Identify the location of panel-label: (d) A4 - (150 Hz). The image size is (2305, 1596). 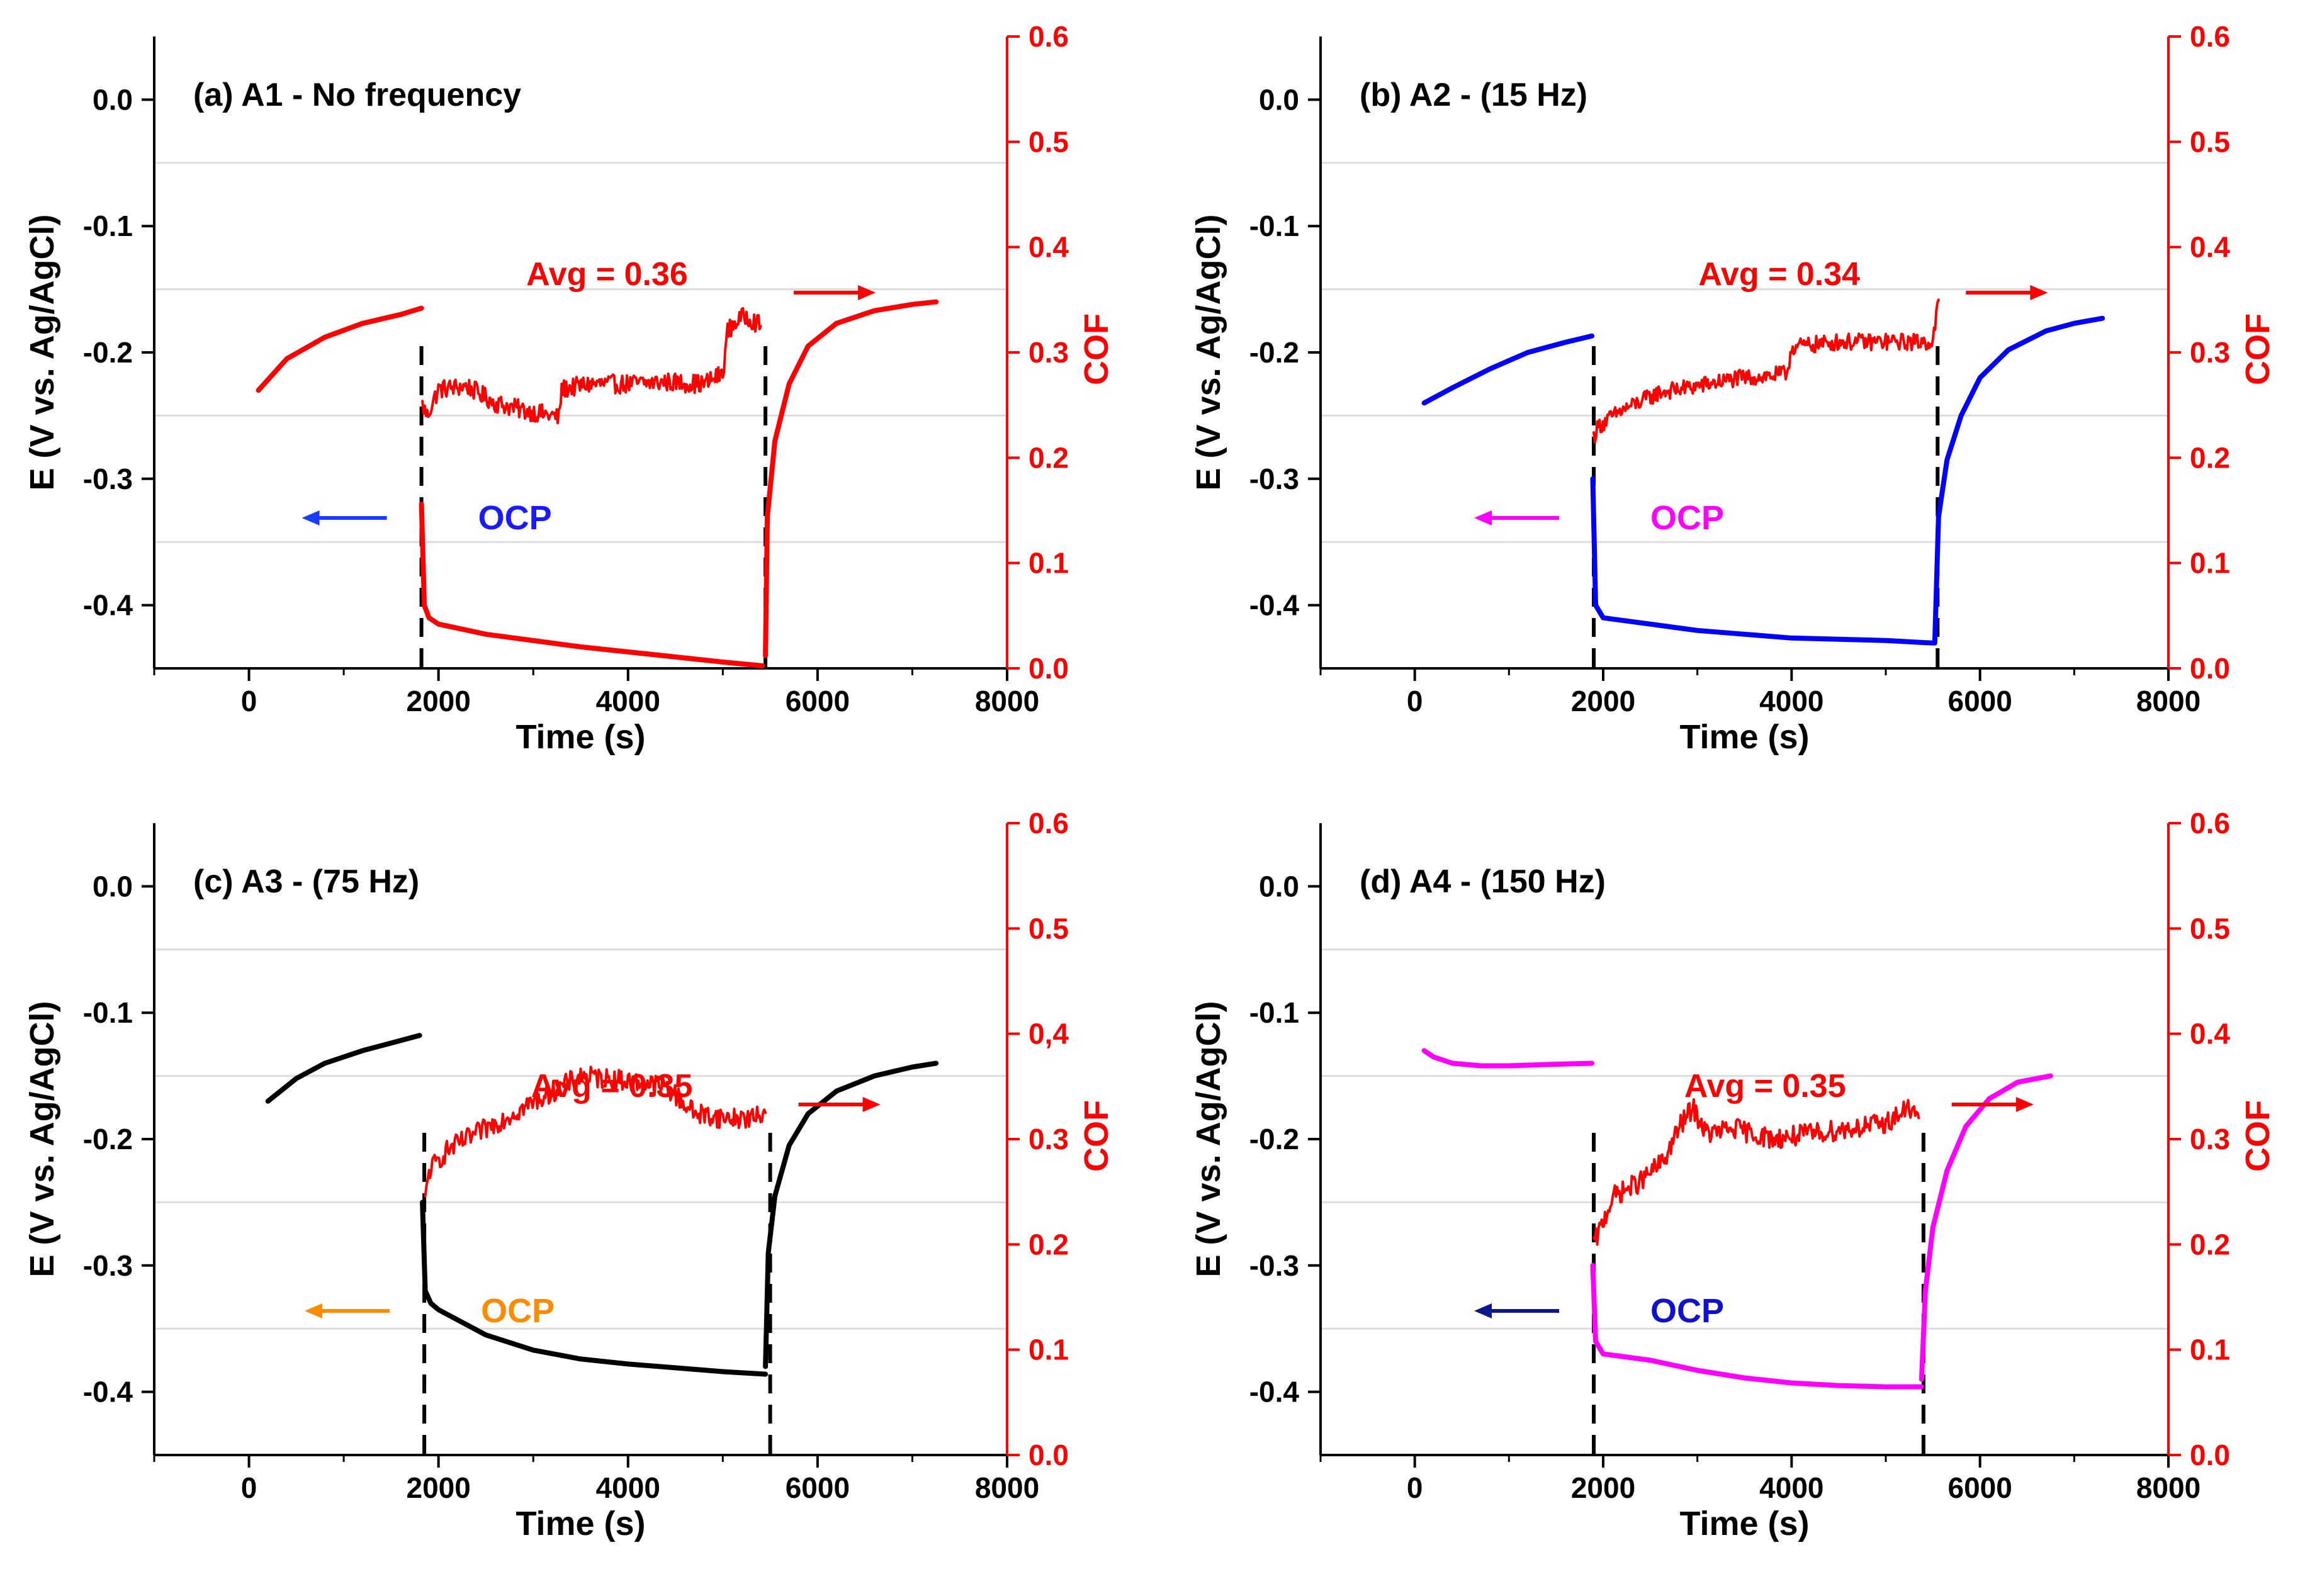
(1483, 881).